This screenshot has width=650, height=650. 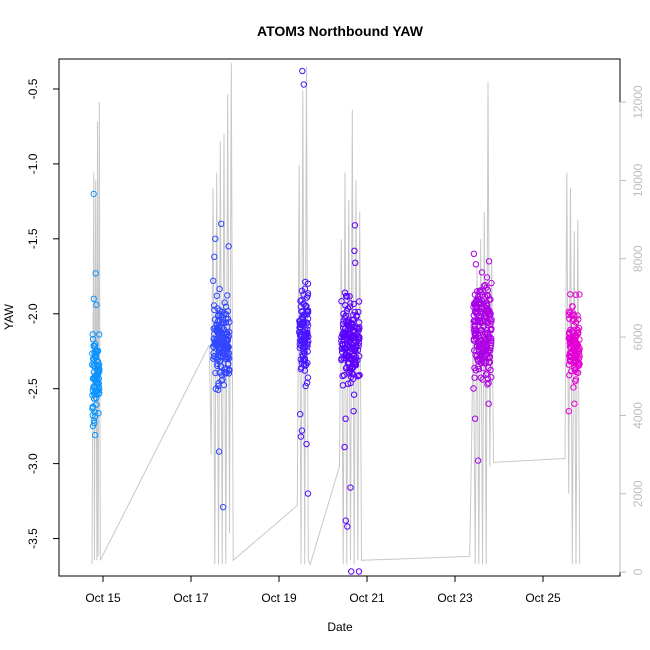 What do you see at coordinates (191, 598) in the screenshot?
I see `x-tick-label: Oct 17` at bounding box center [191, 598].